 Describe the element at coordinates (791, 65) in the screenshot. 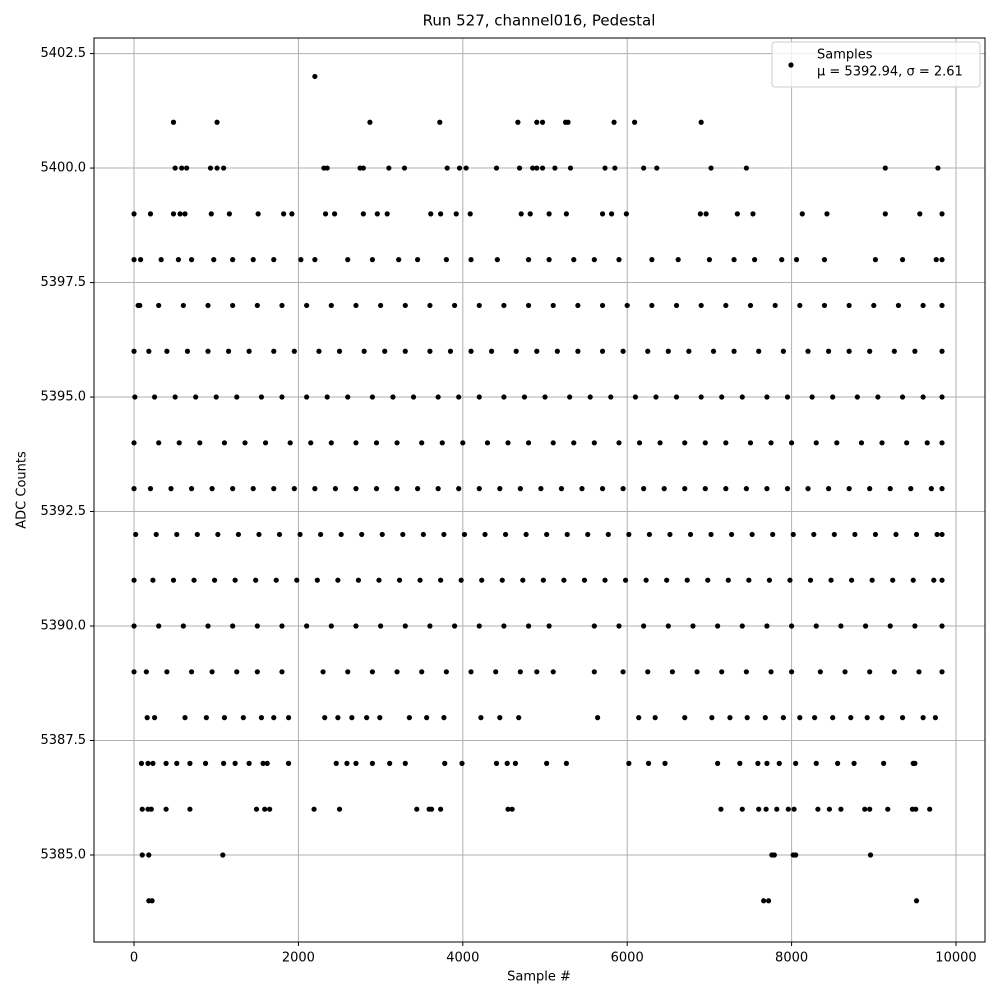

I see `legend-marker` at that location.